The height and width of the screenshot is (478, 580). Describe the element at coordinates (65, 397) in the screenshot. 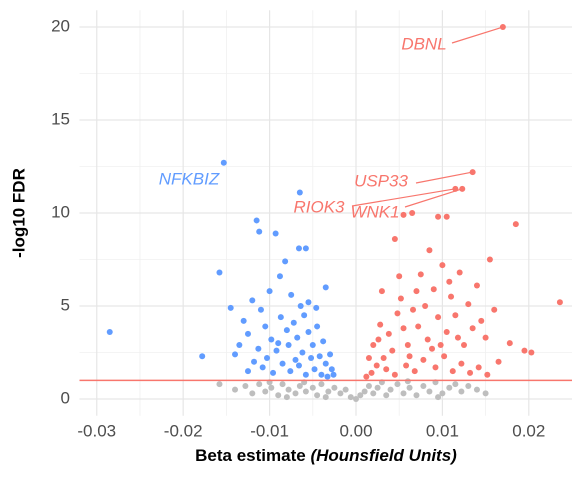

I see `y-tick-label: 0` at that location.